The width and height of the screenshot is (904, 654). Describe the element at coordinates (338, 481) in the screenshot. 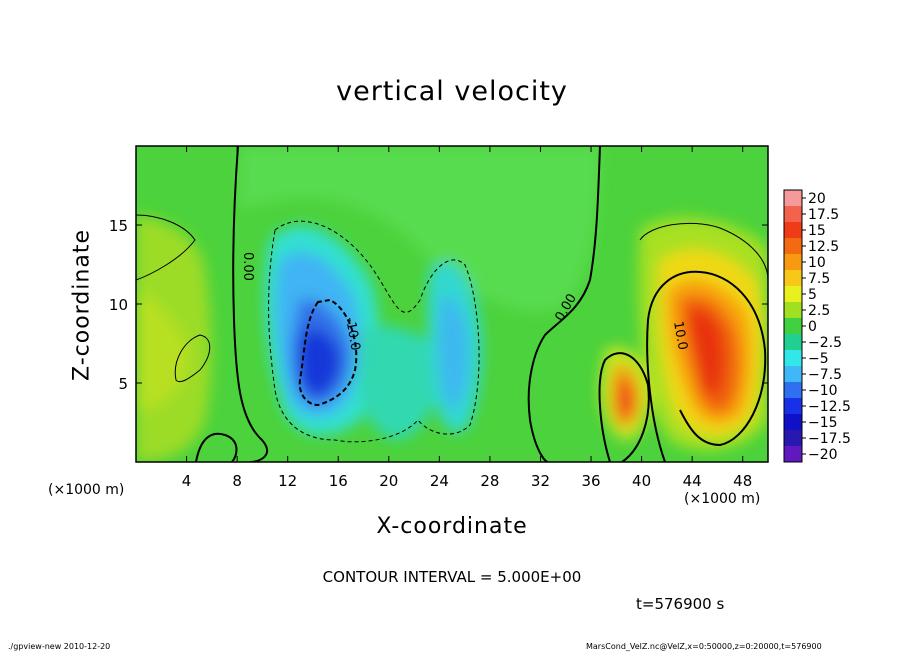

I see `x-tick-label: 16` at that location.